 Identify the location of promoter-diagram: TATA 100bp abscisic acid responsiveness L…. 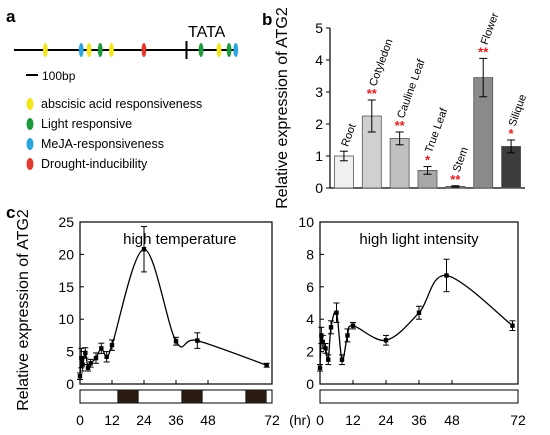
(126, 97).